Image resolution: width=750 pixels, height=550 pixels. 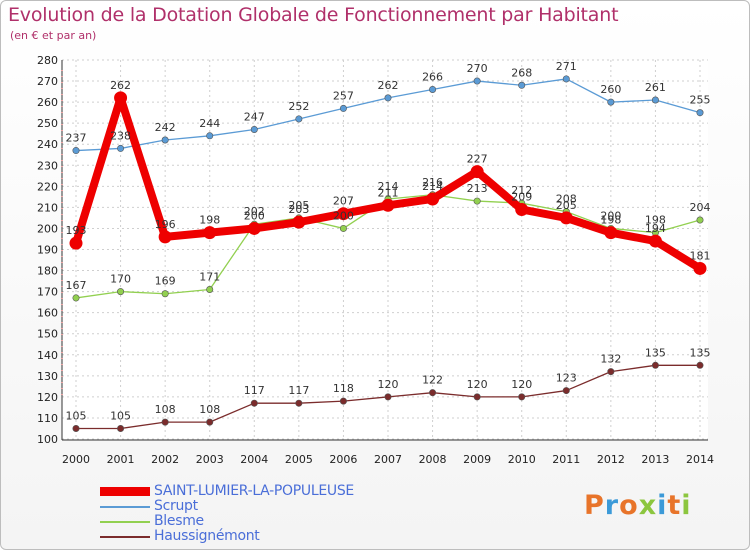 What do you see at coordinates (176, 506) in the screenshot?
I see `legend-label: Scrupt` at bounding box center [176, 506].